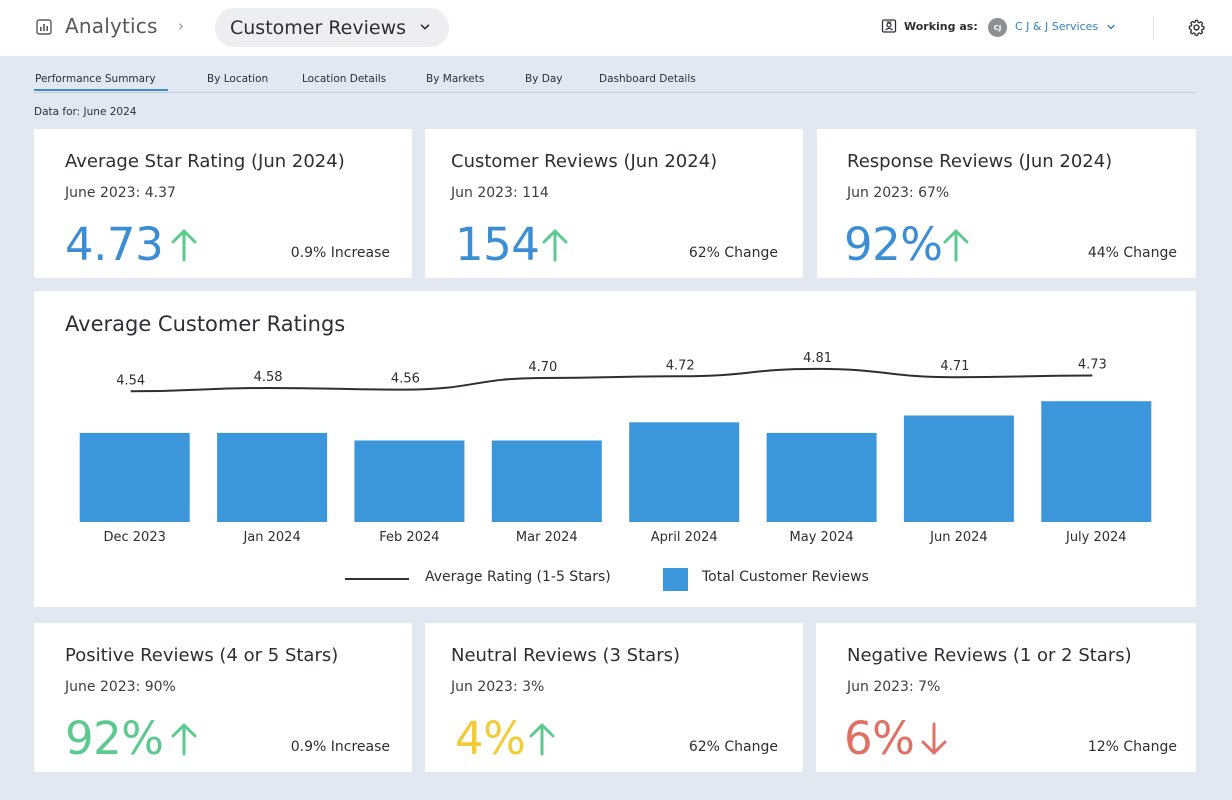  Describe the element at coordinates (1153, 28) in the screenshot. I see `divider` at that location.